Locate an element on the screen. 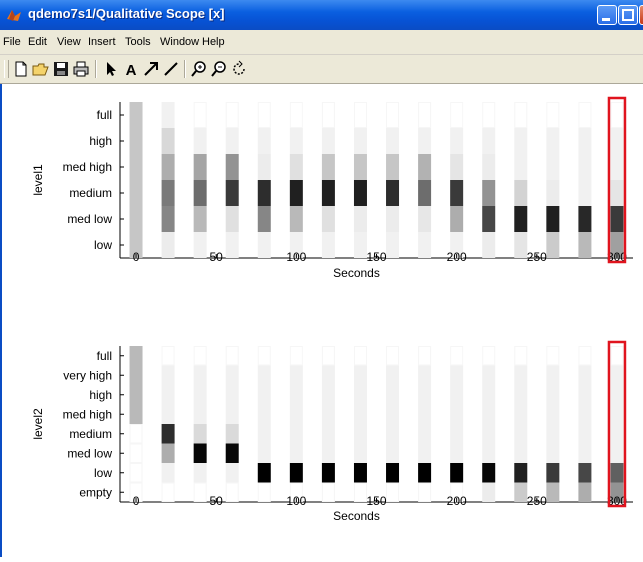 This screenshot has width=643, height=562. maximize-button is located at coordinates (628, 15).